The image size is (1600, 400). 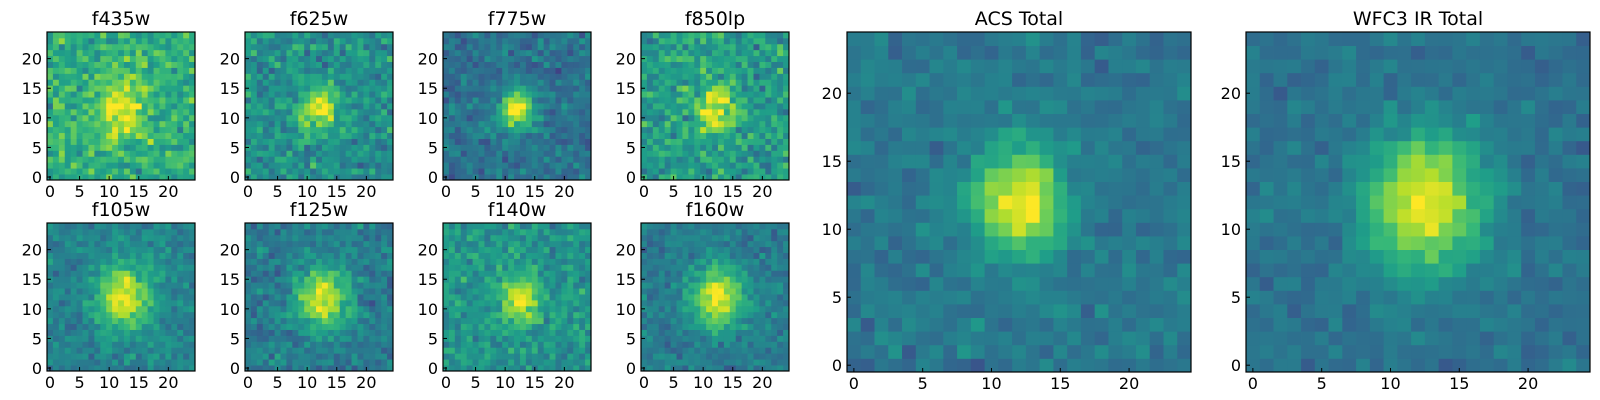 I want to click on y-tick-label: 20, so click(x=428, y=250).